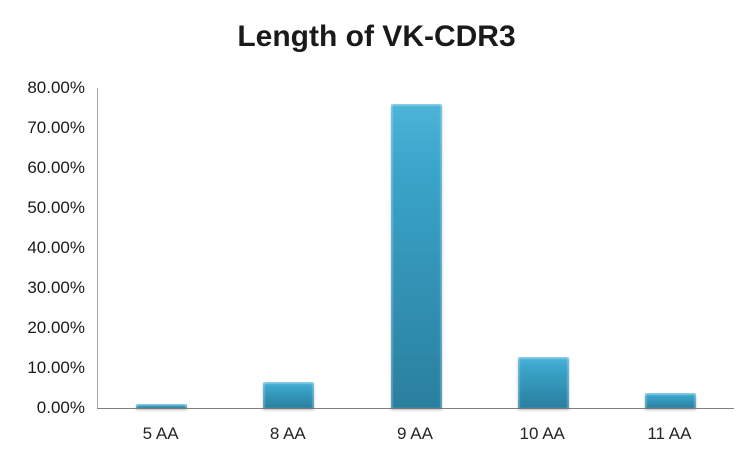 Image resolution: width=753 pixels, height=462 pixels. Describe the element at coordinates (56, 247) in the screenshot. I see `y-axis-tick-label: 40.00%` at that location.